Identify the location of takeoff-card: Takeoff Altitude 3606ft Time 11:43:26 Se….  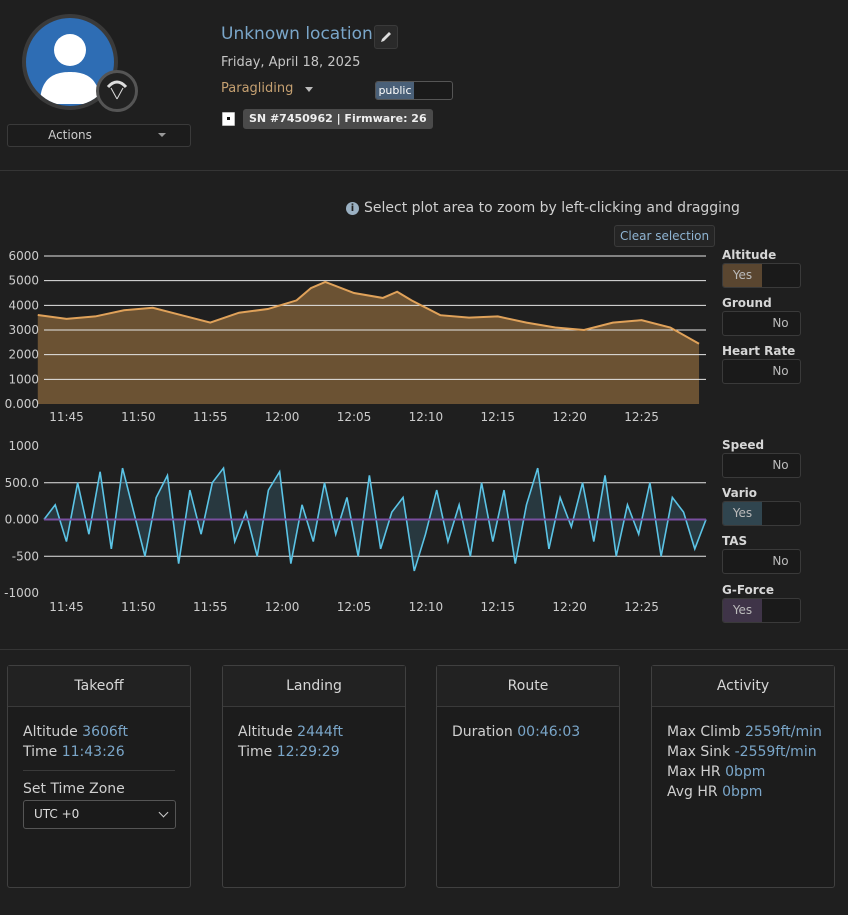
(99, 776).